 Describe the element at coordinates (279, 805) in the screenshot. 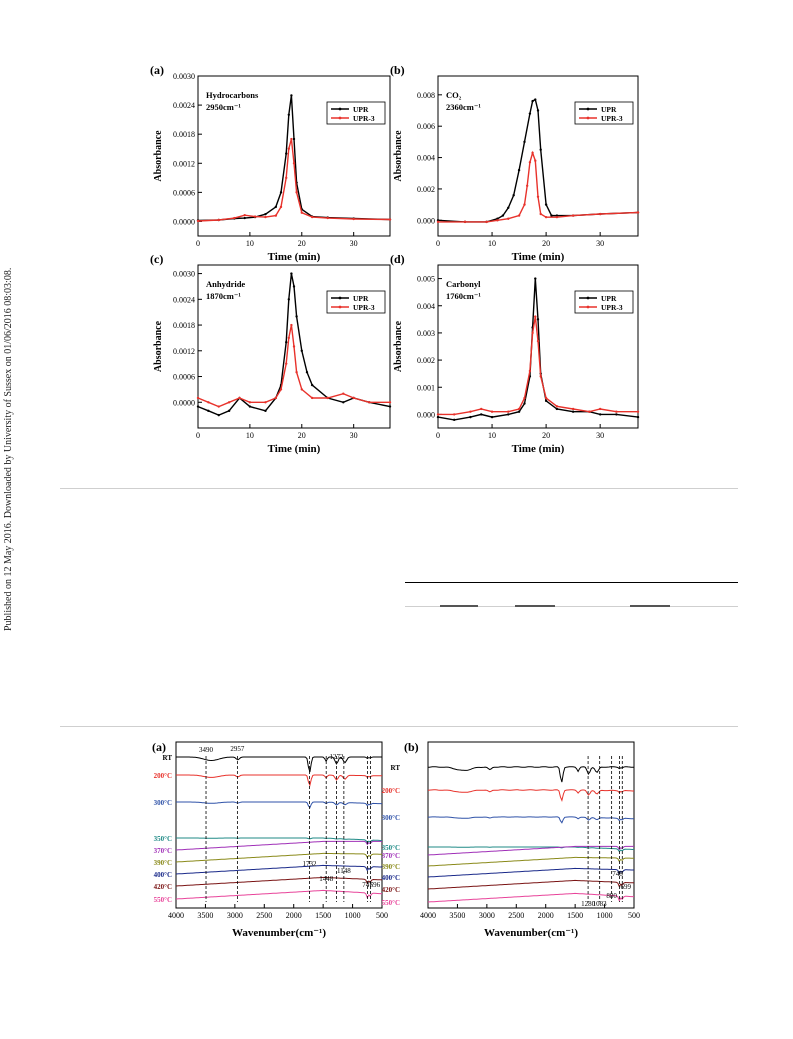

I see `spectrum-300c` at that location.